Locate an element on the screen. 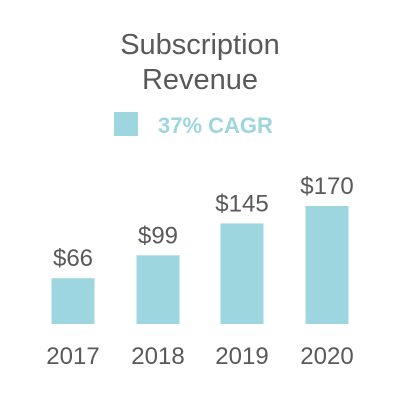 This screenshot has width=400, height=400. bar-2019 is located at coordinates (242, 273).